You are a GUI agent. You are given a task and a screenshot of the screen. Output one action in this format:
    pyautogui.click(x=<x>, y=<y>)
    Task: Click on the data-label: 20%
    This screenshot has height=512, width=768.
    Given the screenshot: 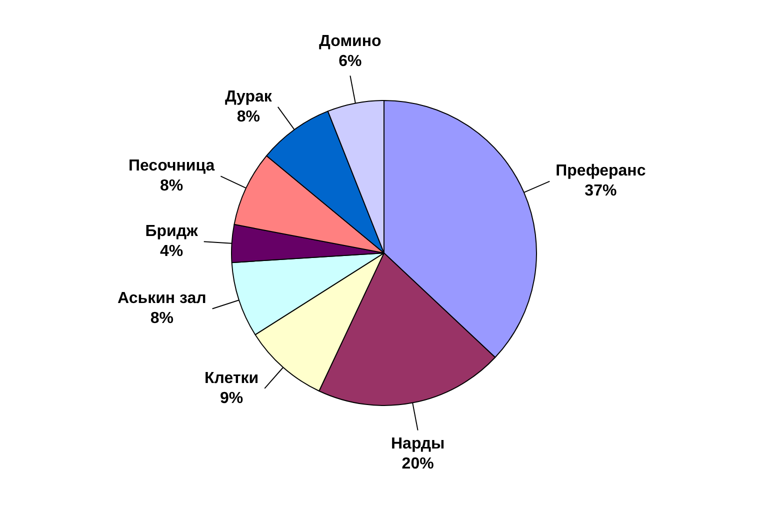 What is the action you would take?
    pyautogui.click(x=418, y=464)
    